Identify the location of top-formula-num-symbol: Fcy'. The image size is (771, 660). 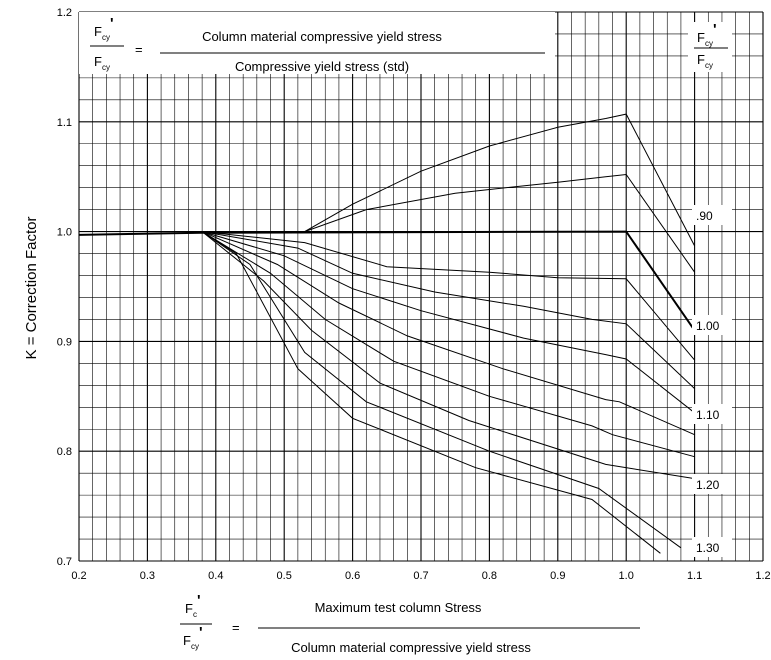
(104, 28).